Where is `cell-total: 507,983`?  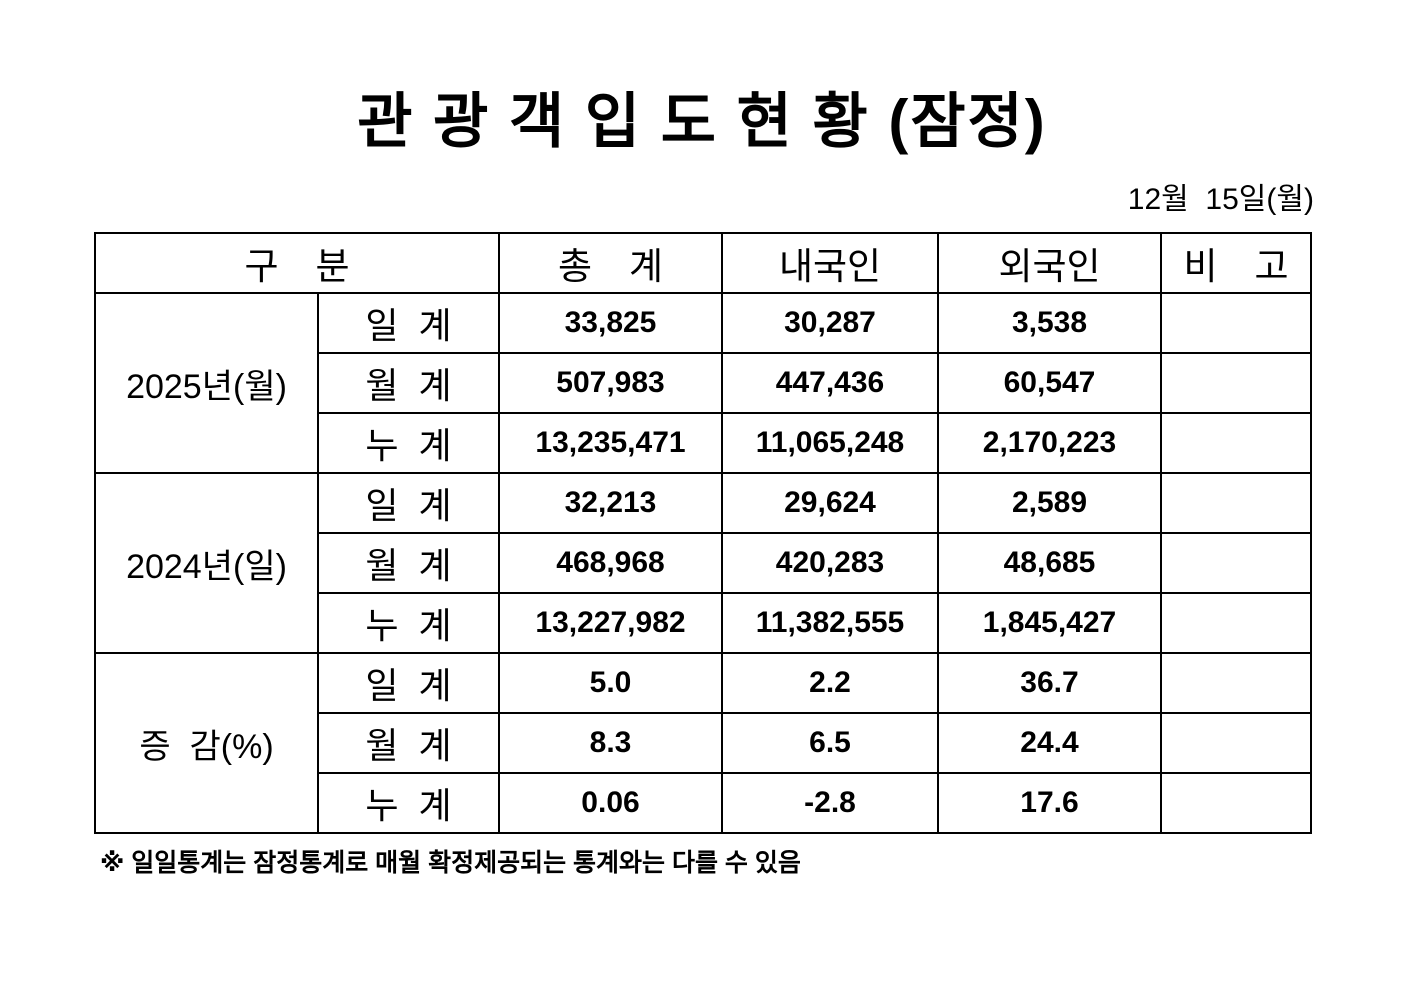 cell-total: 507,983 is located at coordinates (610, 383).